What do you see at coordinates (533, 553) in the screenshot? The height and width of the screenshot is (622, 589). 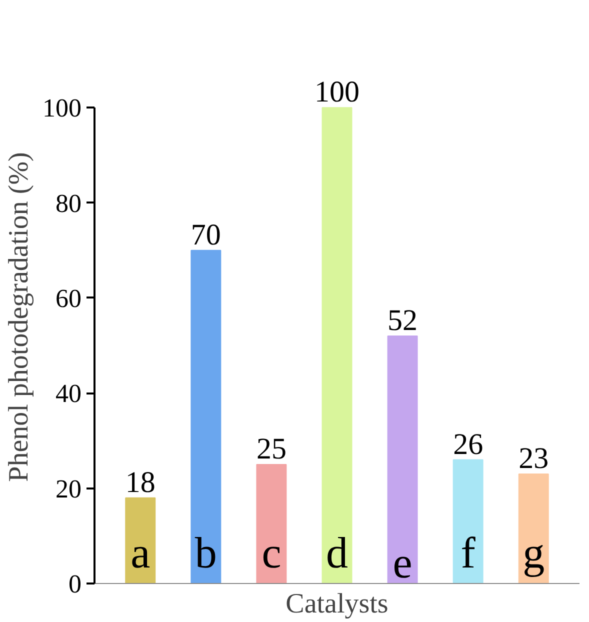 I see `x-tick-label: g` at bounding box center [533, 553].